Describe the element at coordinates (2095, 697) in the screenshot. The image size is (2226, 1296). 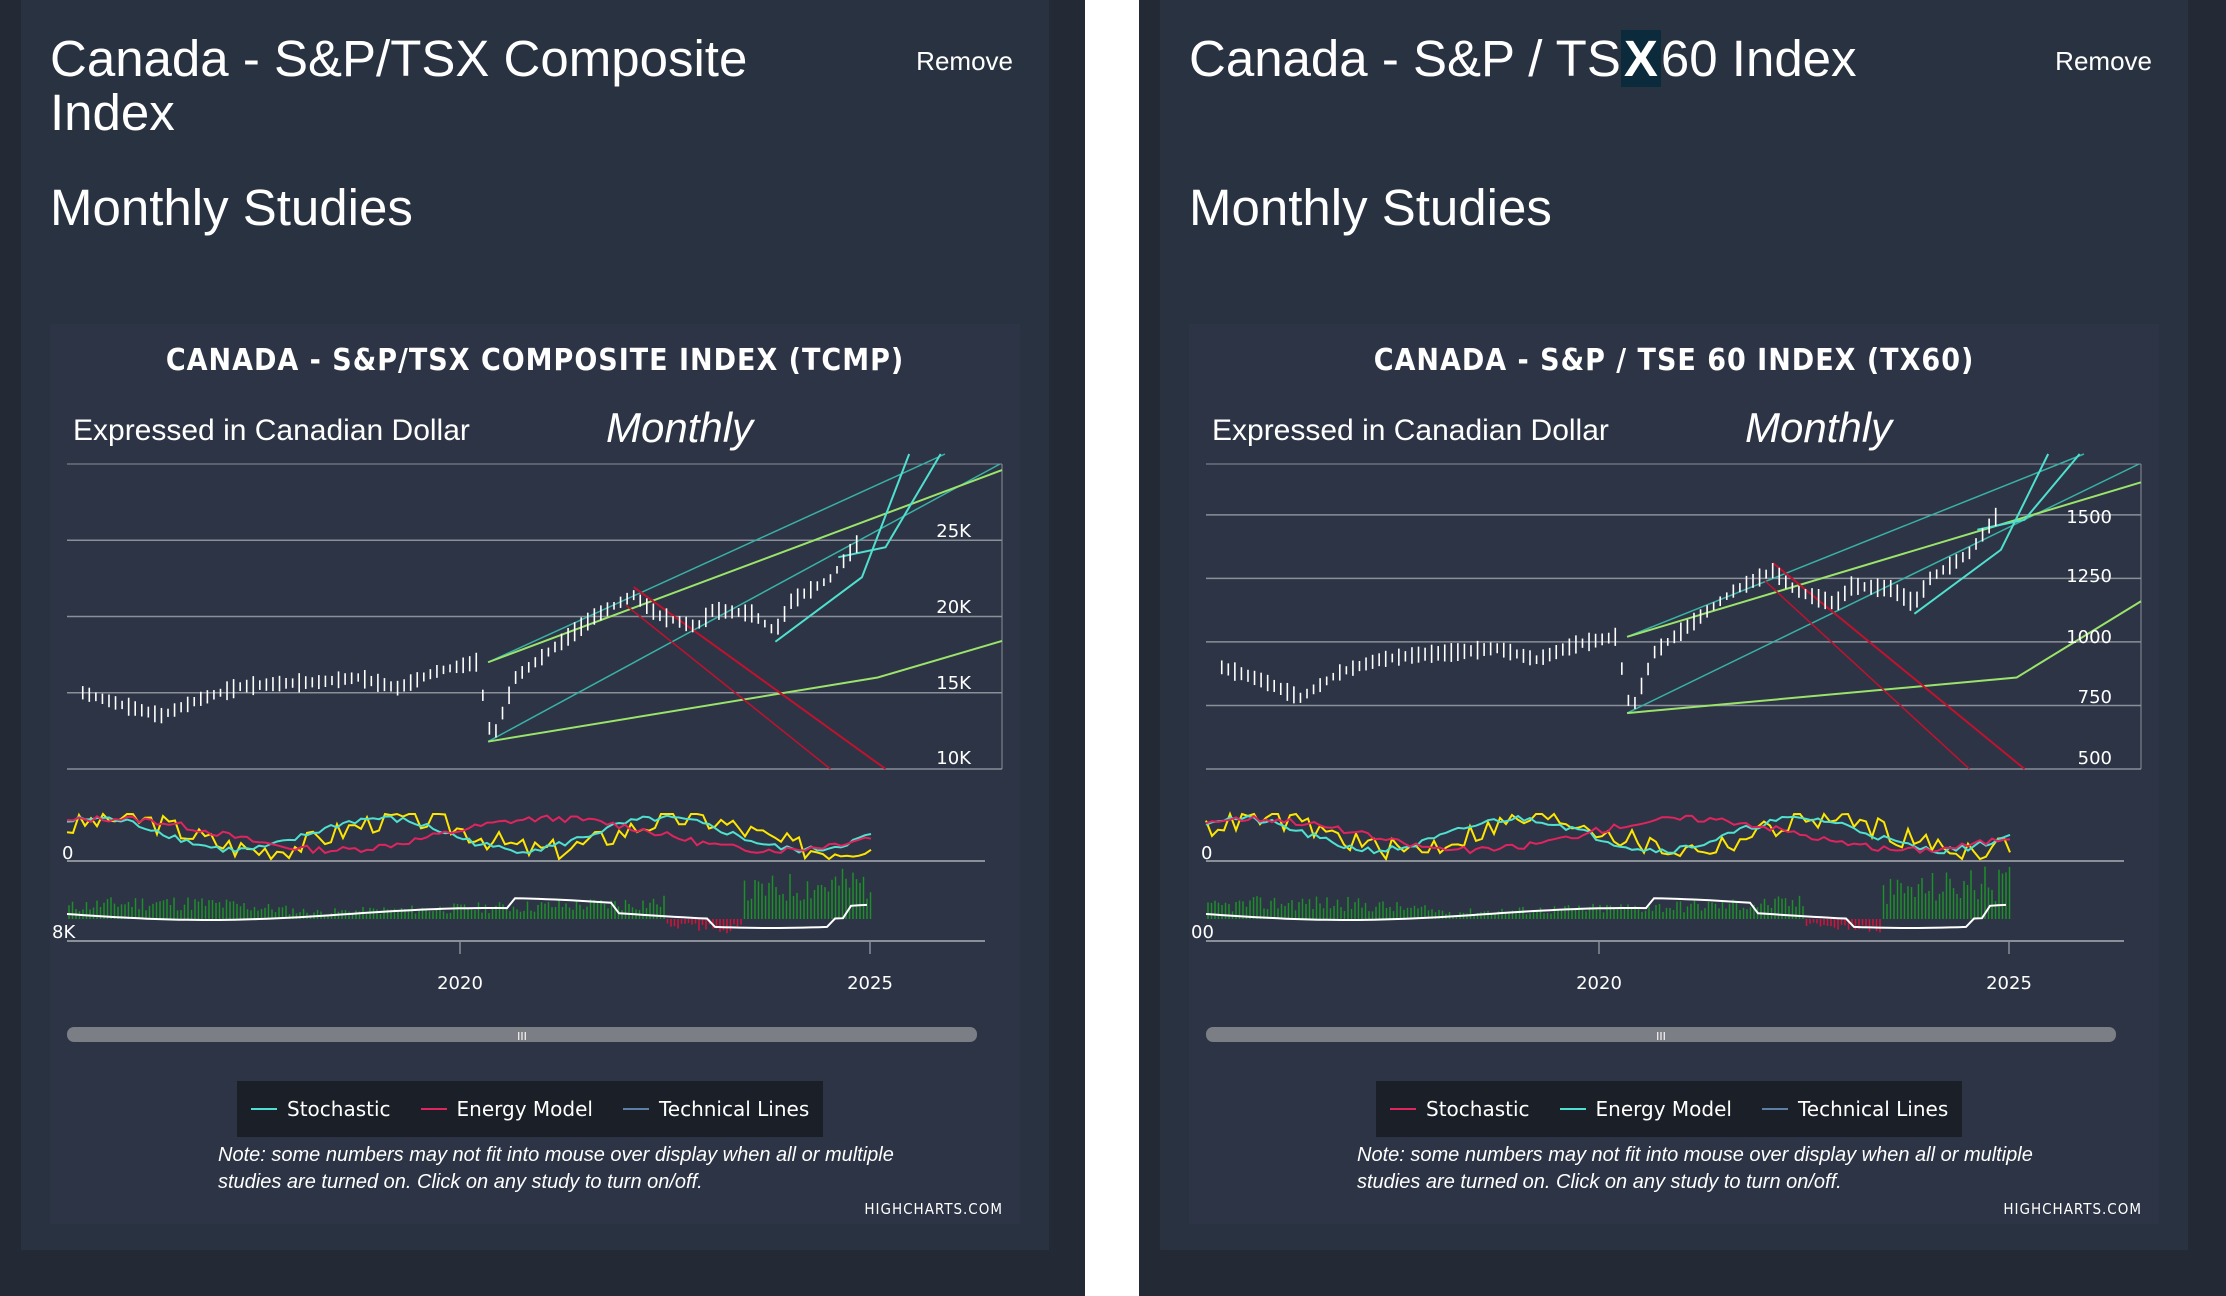
I see `y-tick-label: 750` at that location.